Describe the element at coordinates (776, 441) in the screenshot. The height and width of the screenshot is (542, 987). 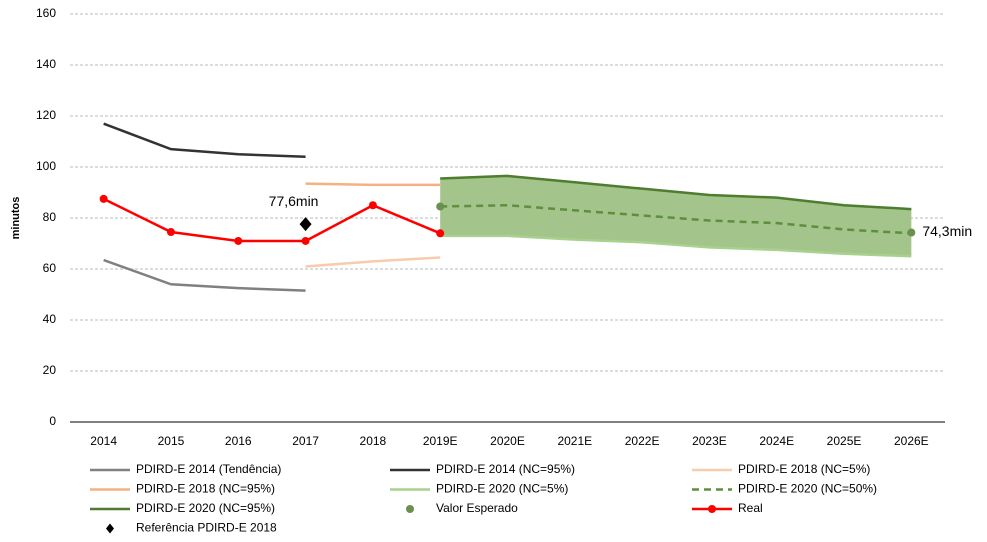
I see `x-tick-label: 2024E` at that location.